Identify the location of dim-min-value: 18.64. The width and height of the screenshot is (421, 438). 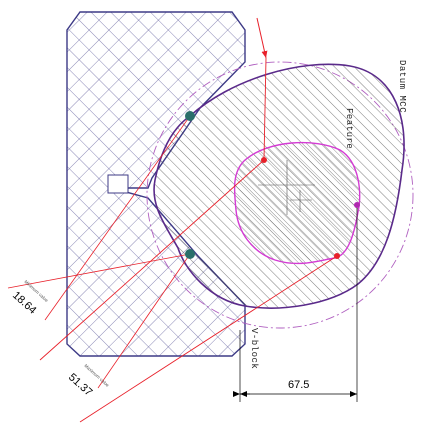
(24, 302).